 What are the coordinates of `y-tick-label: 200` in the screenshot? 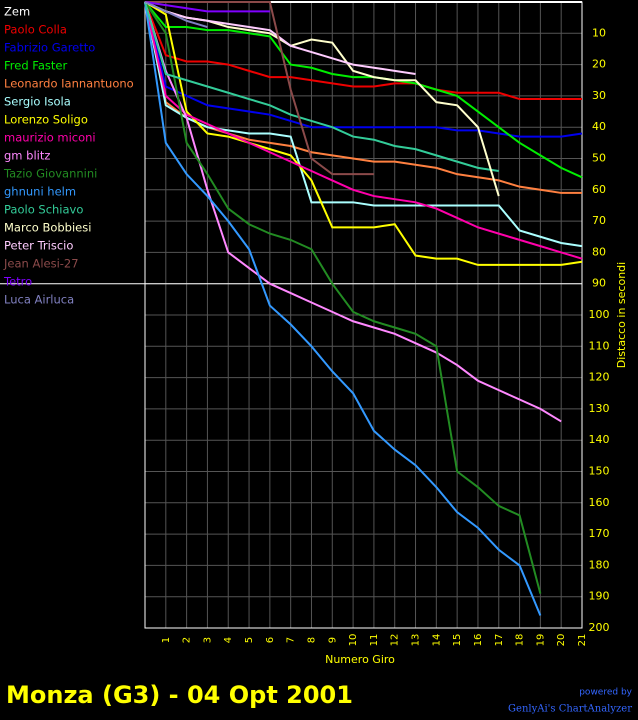 It's located at (599, 627).